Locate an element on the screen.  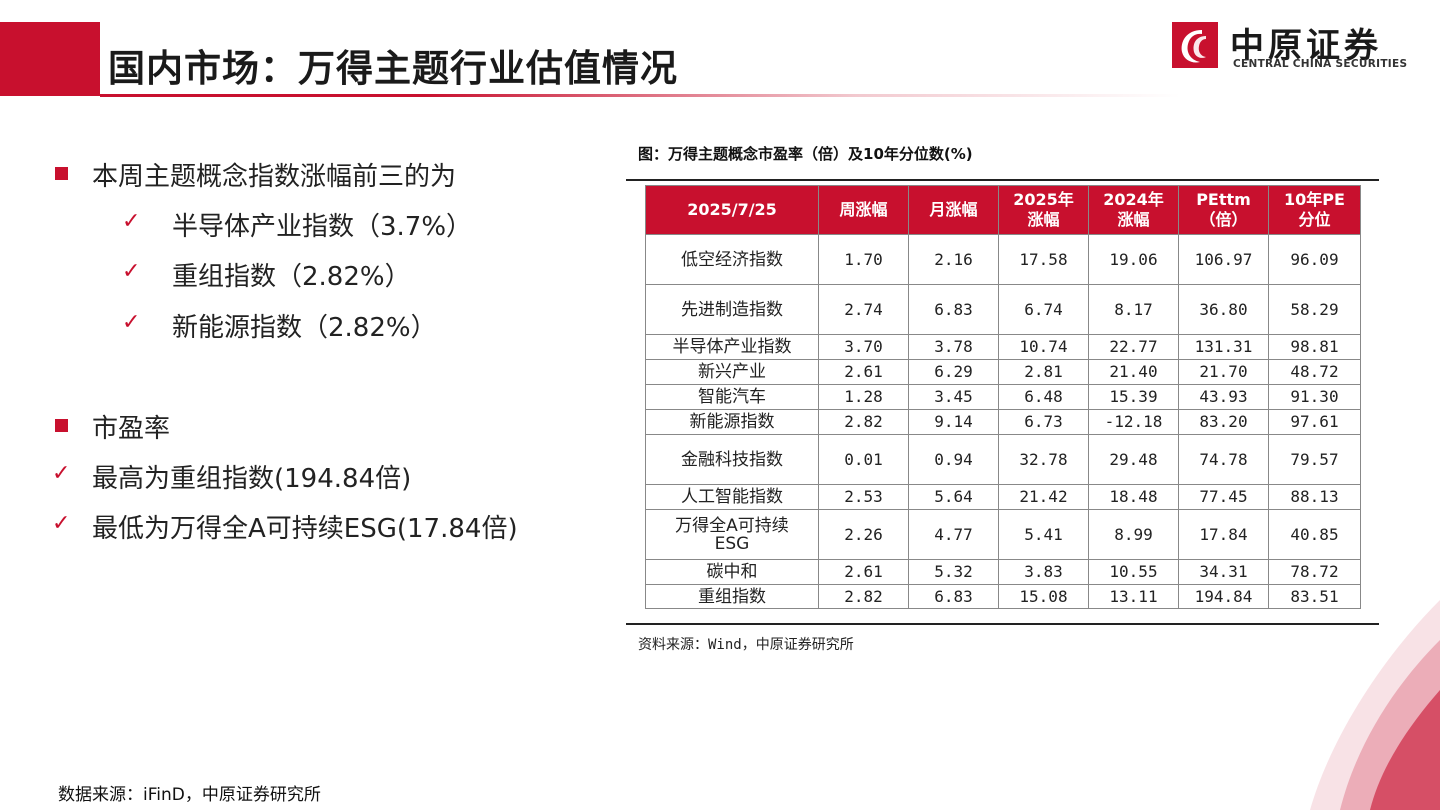
table-cell-value: 13.11 is located at coordinates (1133, 596).